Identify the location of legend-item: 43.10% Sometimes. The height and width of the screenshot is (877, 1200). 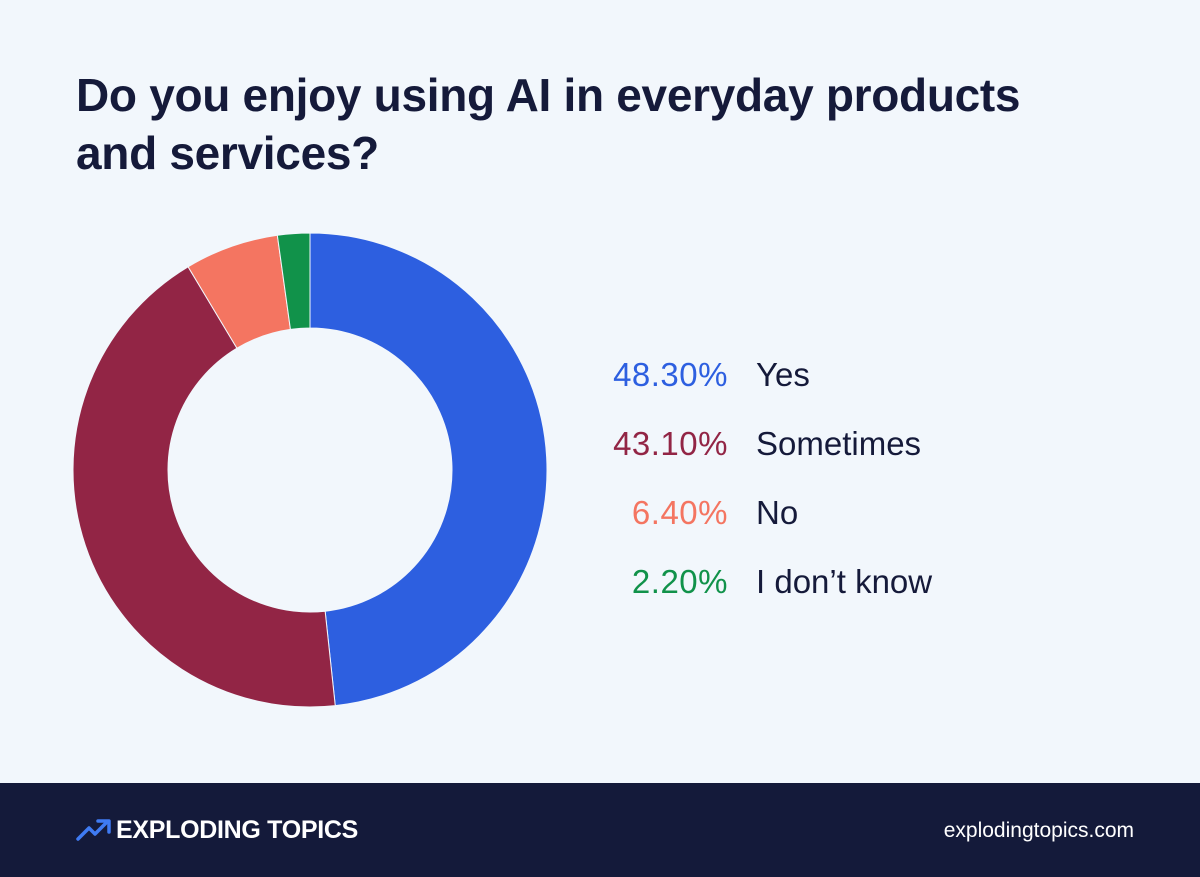
(766, 443).